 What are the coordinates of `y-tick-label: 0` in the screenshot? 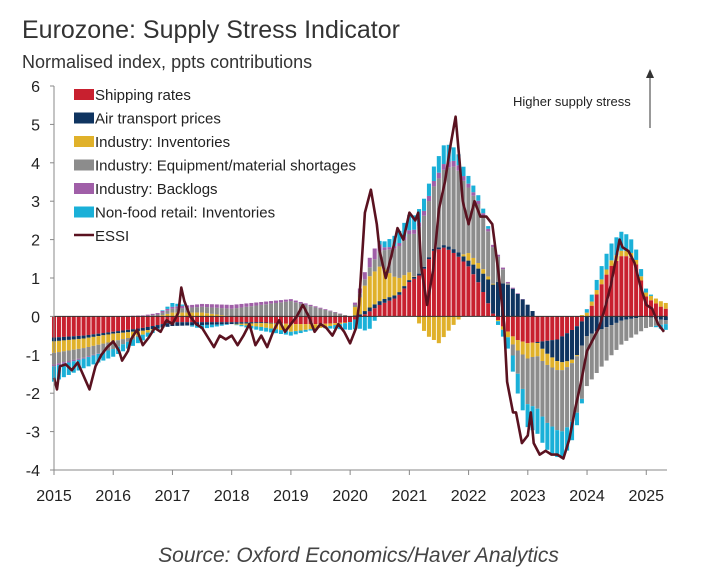 It's located at (35, 317).